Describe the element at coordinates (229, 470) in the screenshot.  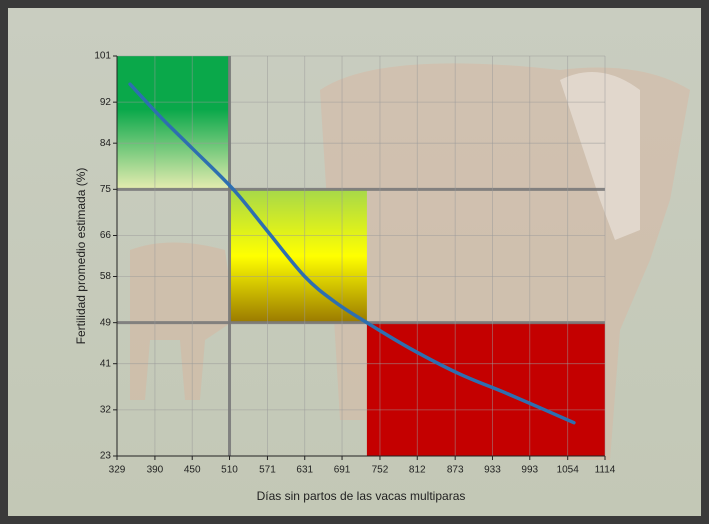
I see `x-tick-label: 510` at that location.